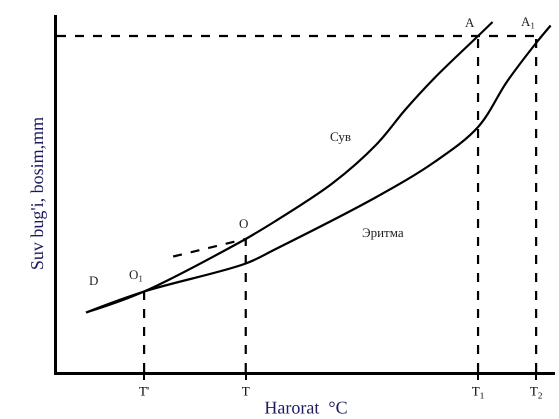 This screenshot has height=419, width=559. What do you see at coordinates (246, 391) in the screenshot?
I see `x-tick-label: T` at bounding box center [246, 391].